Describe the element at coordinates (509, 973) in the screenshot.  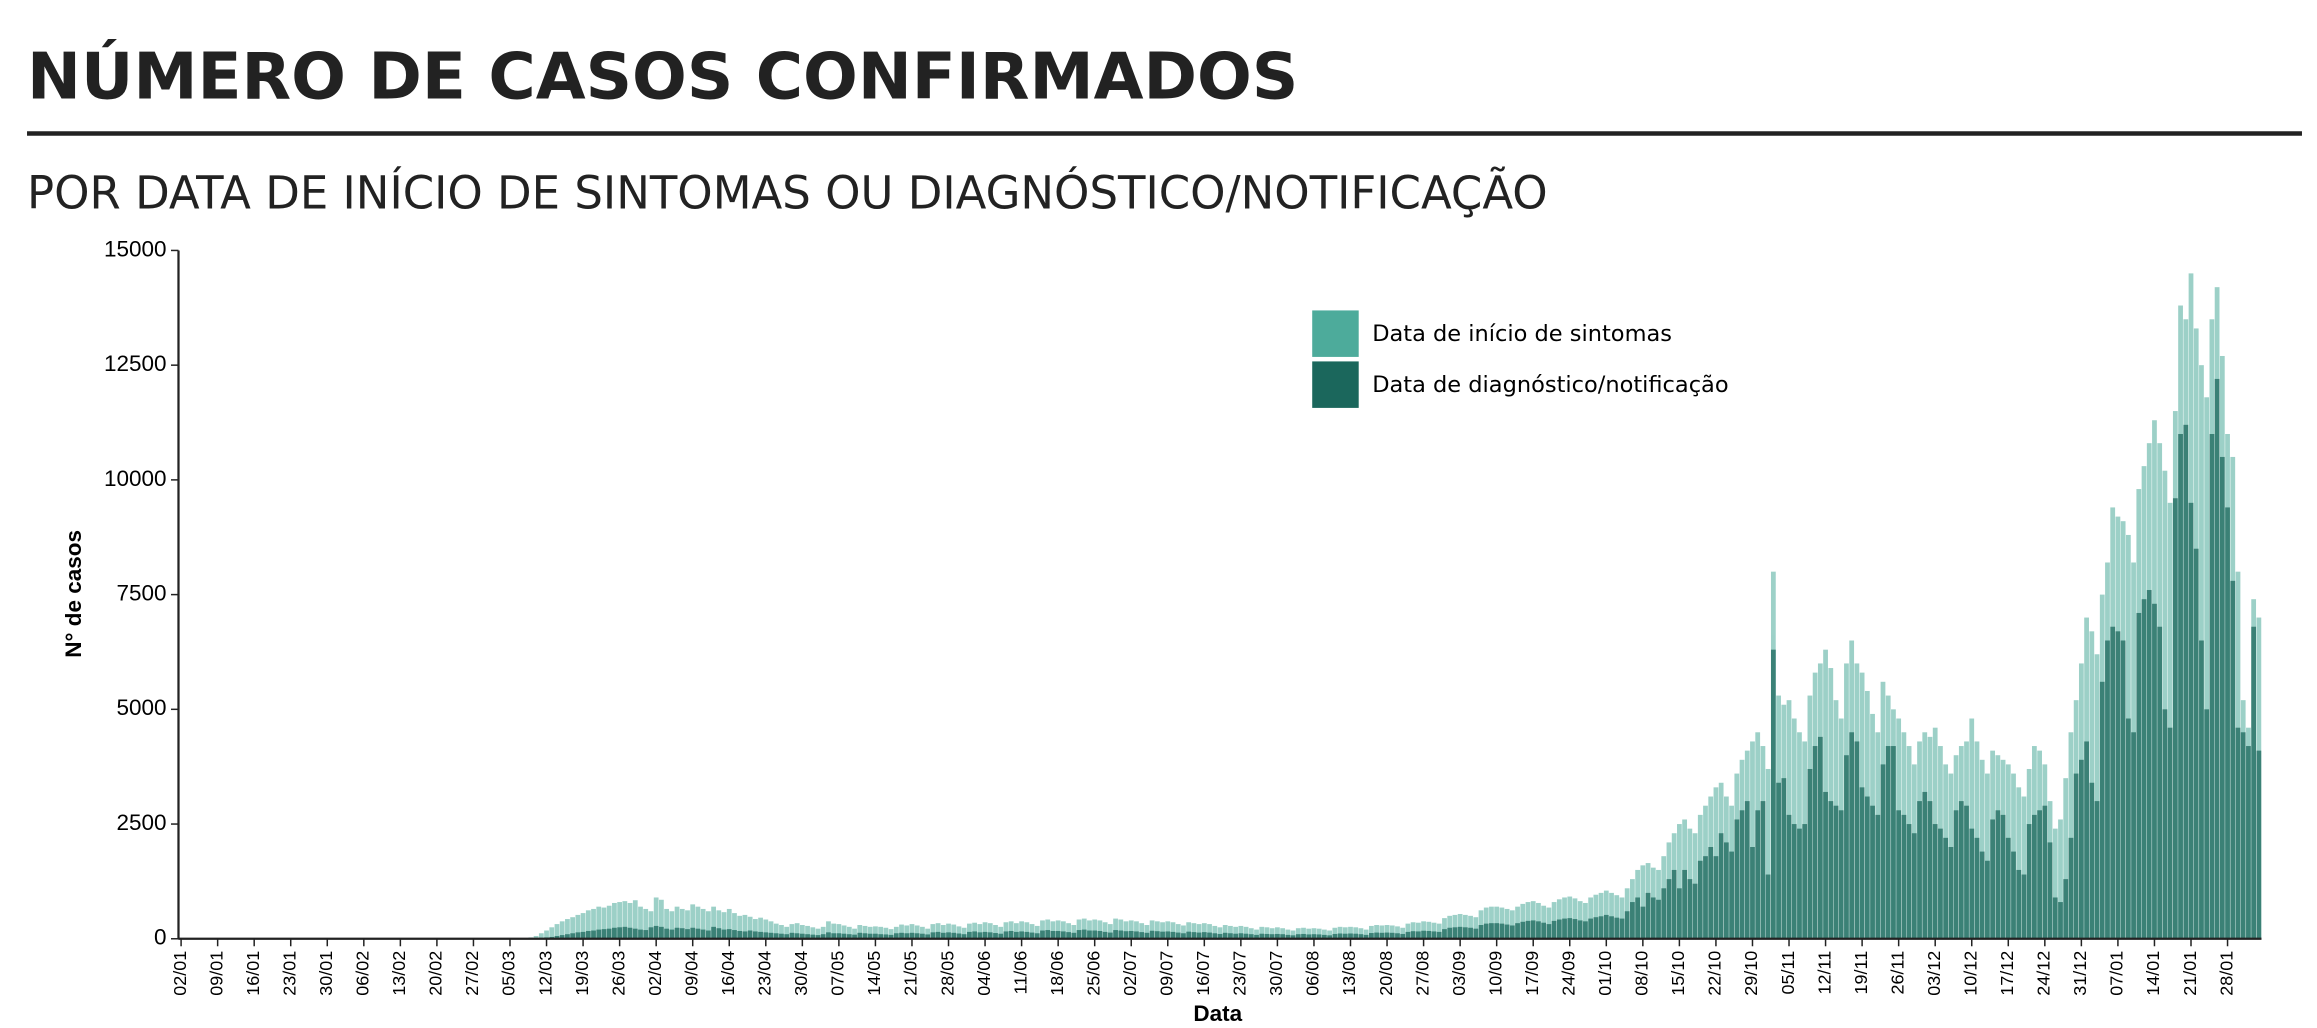
I see `x-tick-label: 05/03` at that location.